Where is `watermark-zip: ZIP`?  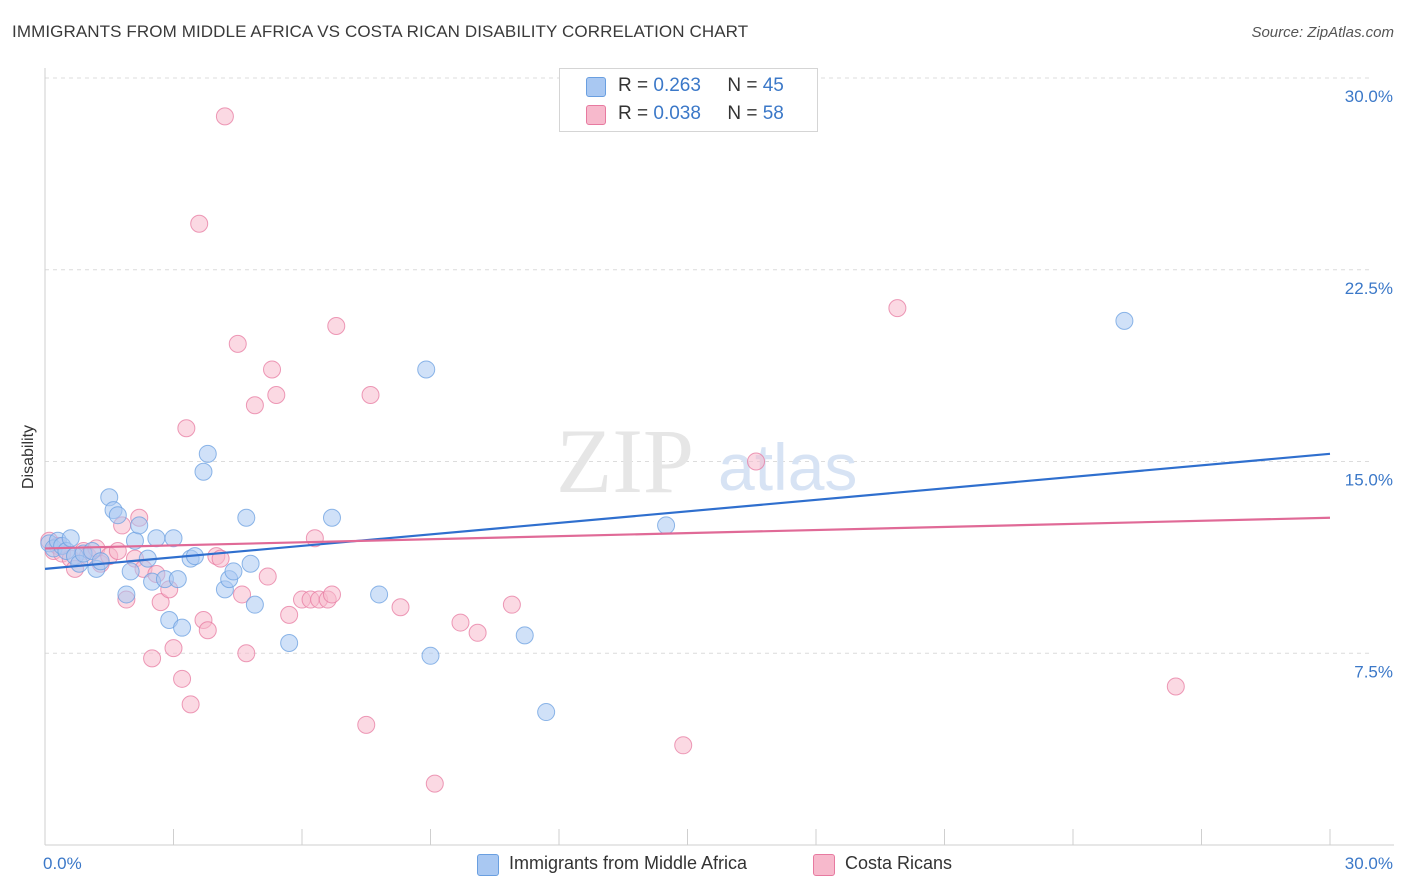 watermark-zip: ZIP is located at coordinates (625, 461).